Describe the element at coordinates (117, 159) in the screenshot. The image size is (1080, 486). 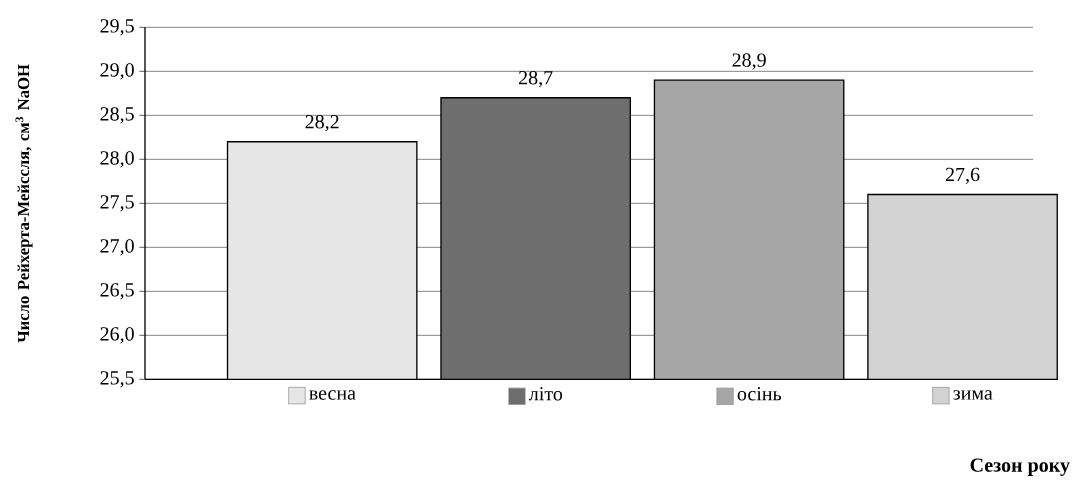
I see `y-tick-label: 28,0` at that location.